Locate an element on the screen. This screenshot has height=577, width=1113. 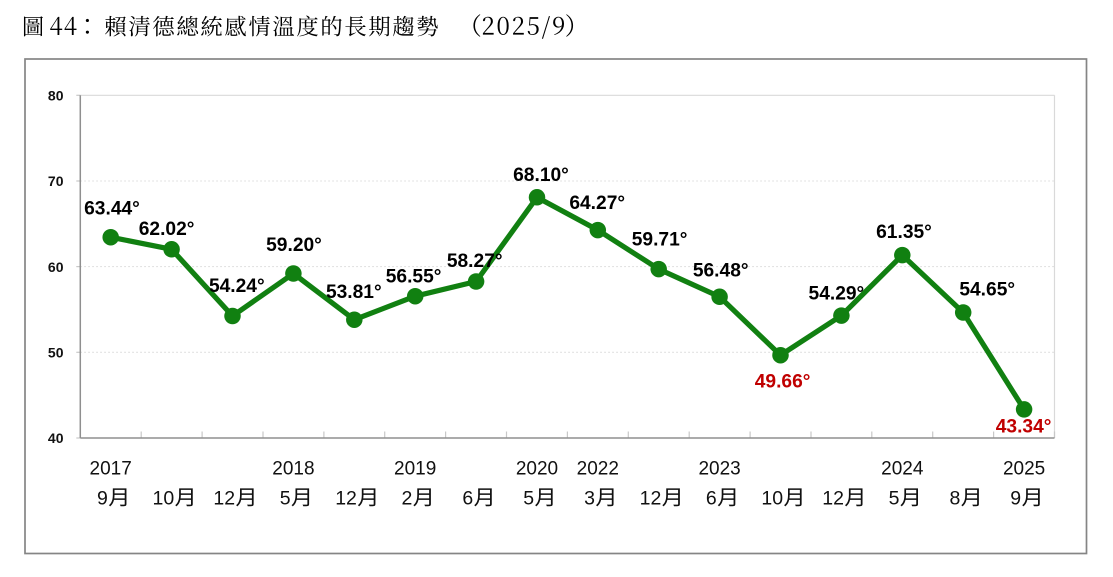
svg-text: 8 is located at coordinates (955, 499).